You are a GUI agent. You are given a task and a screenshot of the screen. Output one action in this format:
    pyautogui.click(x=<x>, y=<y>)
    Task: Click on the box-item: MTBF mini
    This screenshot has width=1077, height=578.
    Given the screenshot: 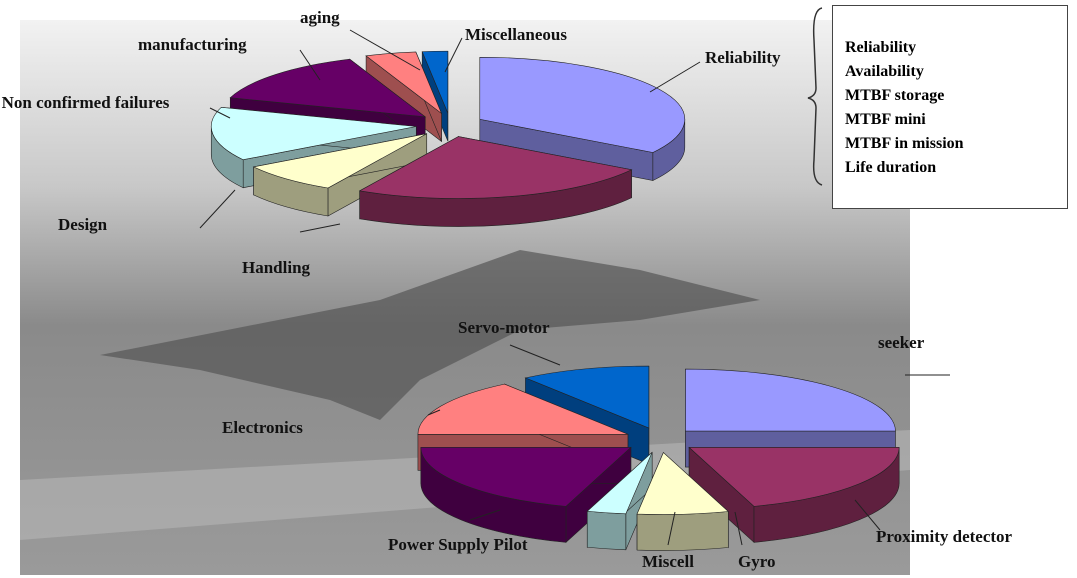 What is the action you would take?
    pyautogui.click(x=885, y=119)
    